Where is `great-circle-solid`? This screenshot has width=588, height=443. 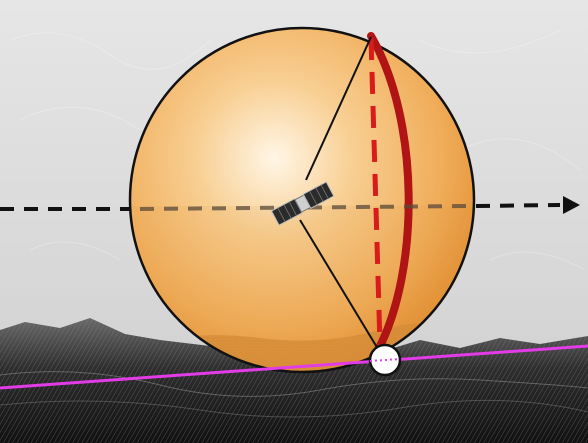 great-circle-solid is located at coordinates (390, 193).